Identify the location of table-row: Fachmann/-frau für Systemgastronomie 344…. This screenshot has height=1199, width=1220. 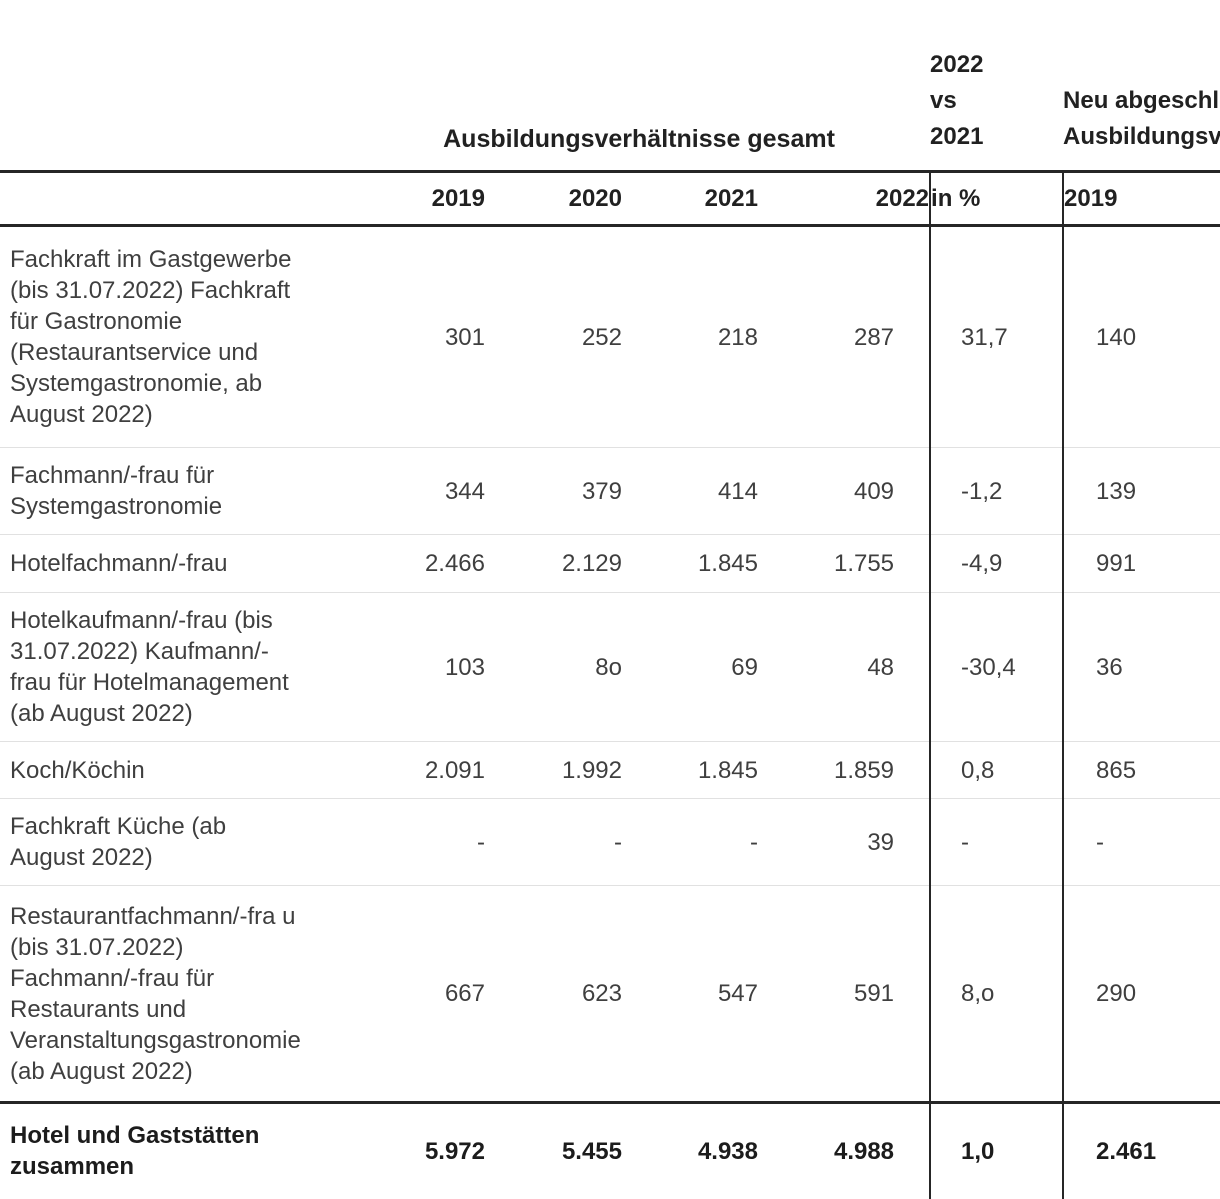
(610, 491).